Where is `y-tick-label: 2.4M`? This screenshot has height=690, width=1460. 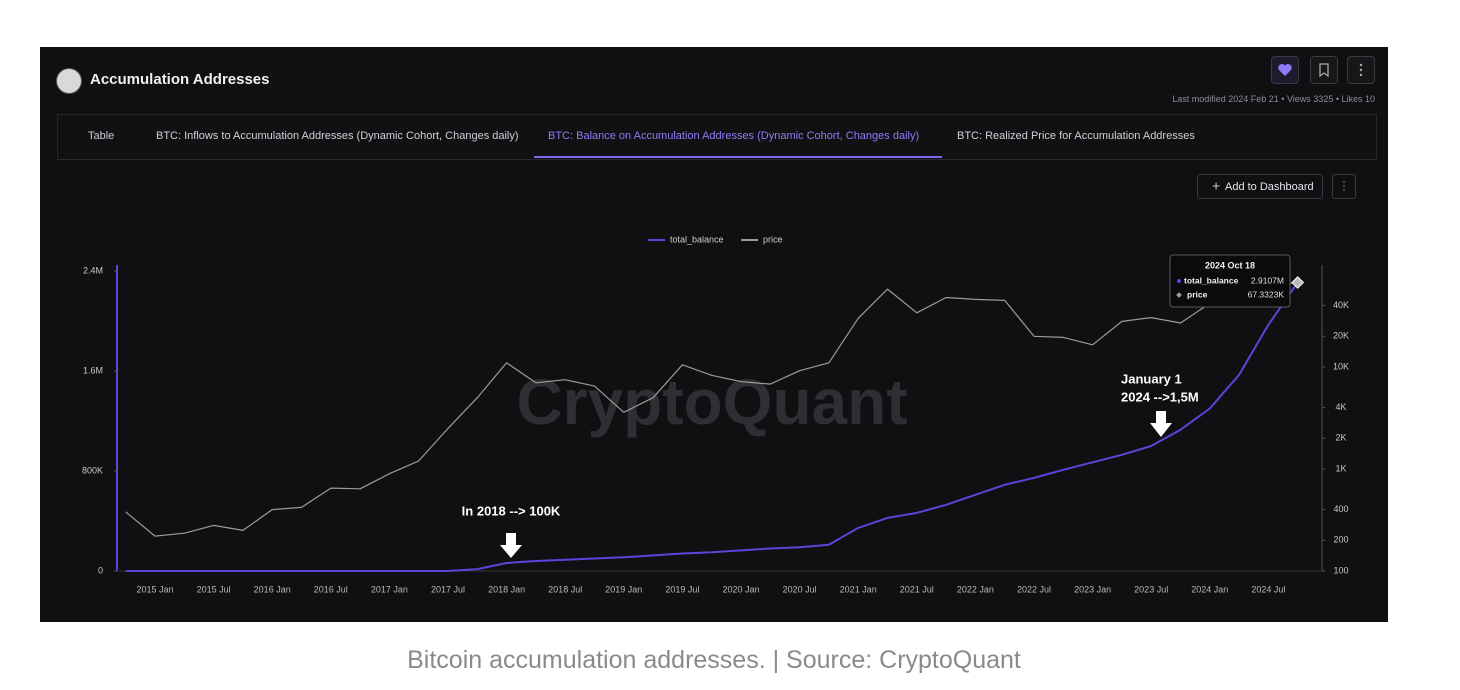 y-tick-label: 2.4M is located at coordinates (93, 270).